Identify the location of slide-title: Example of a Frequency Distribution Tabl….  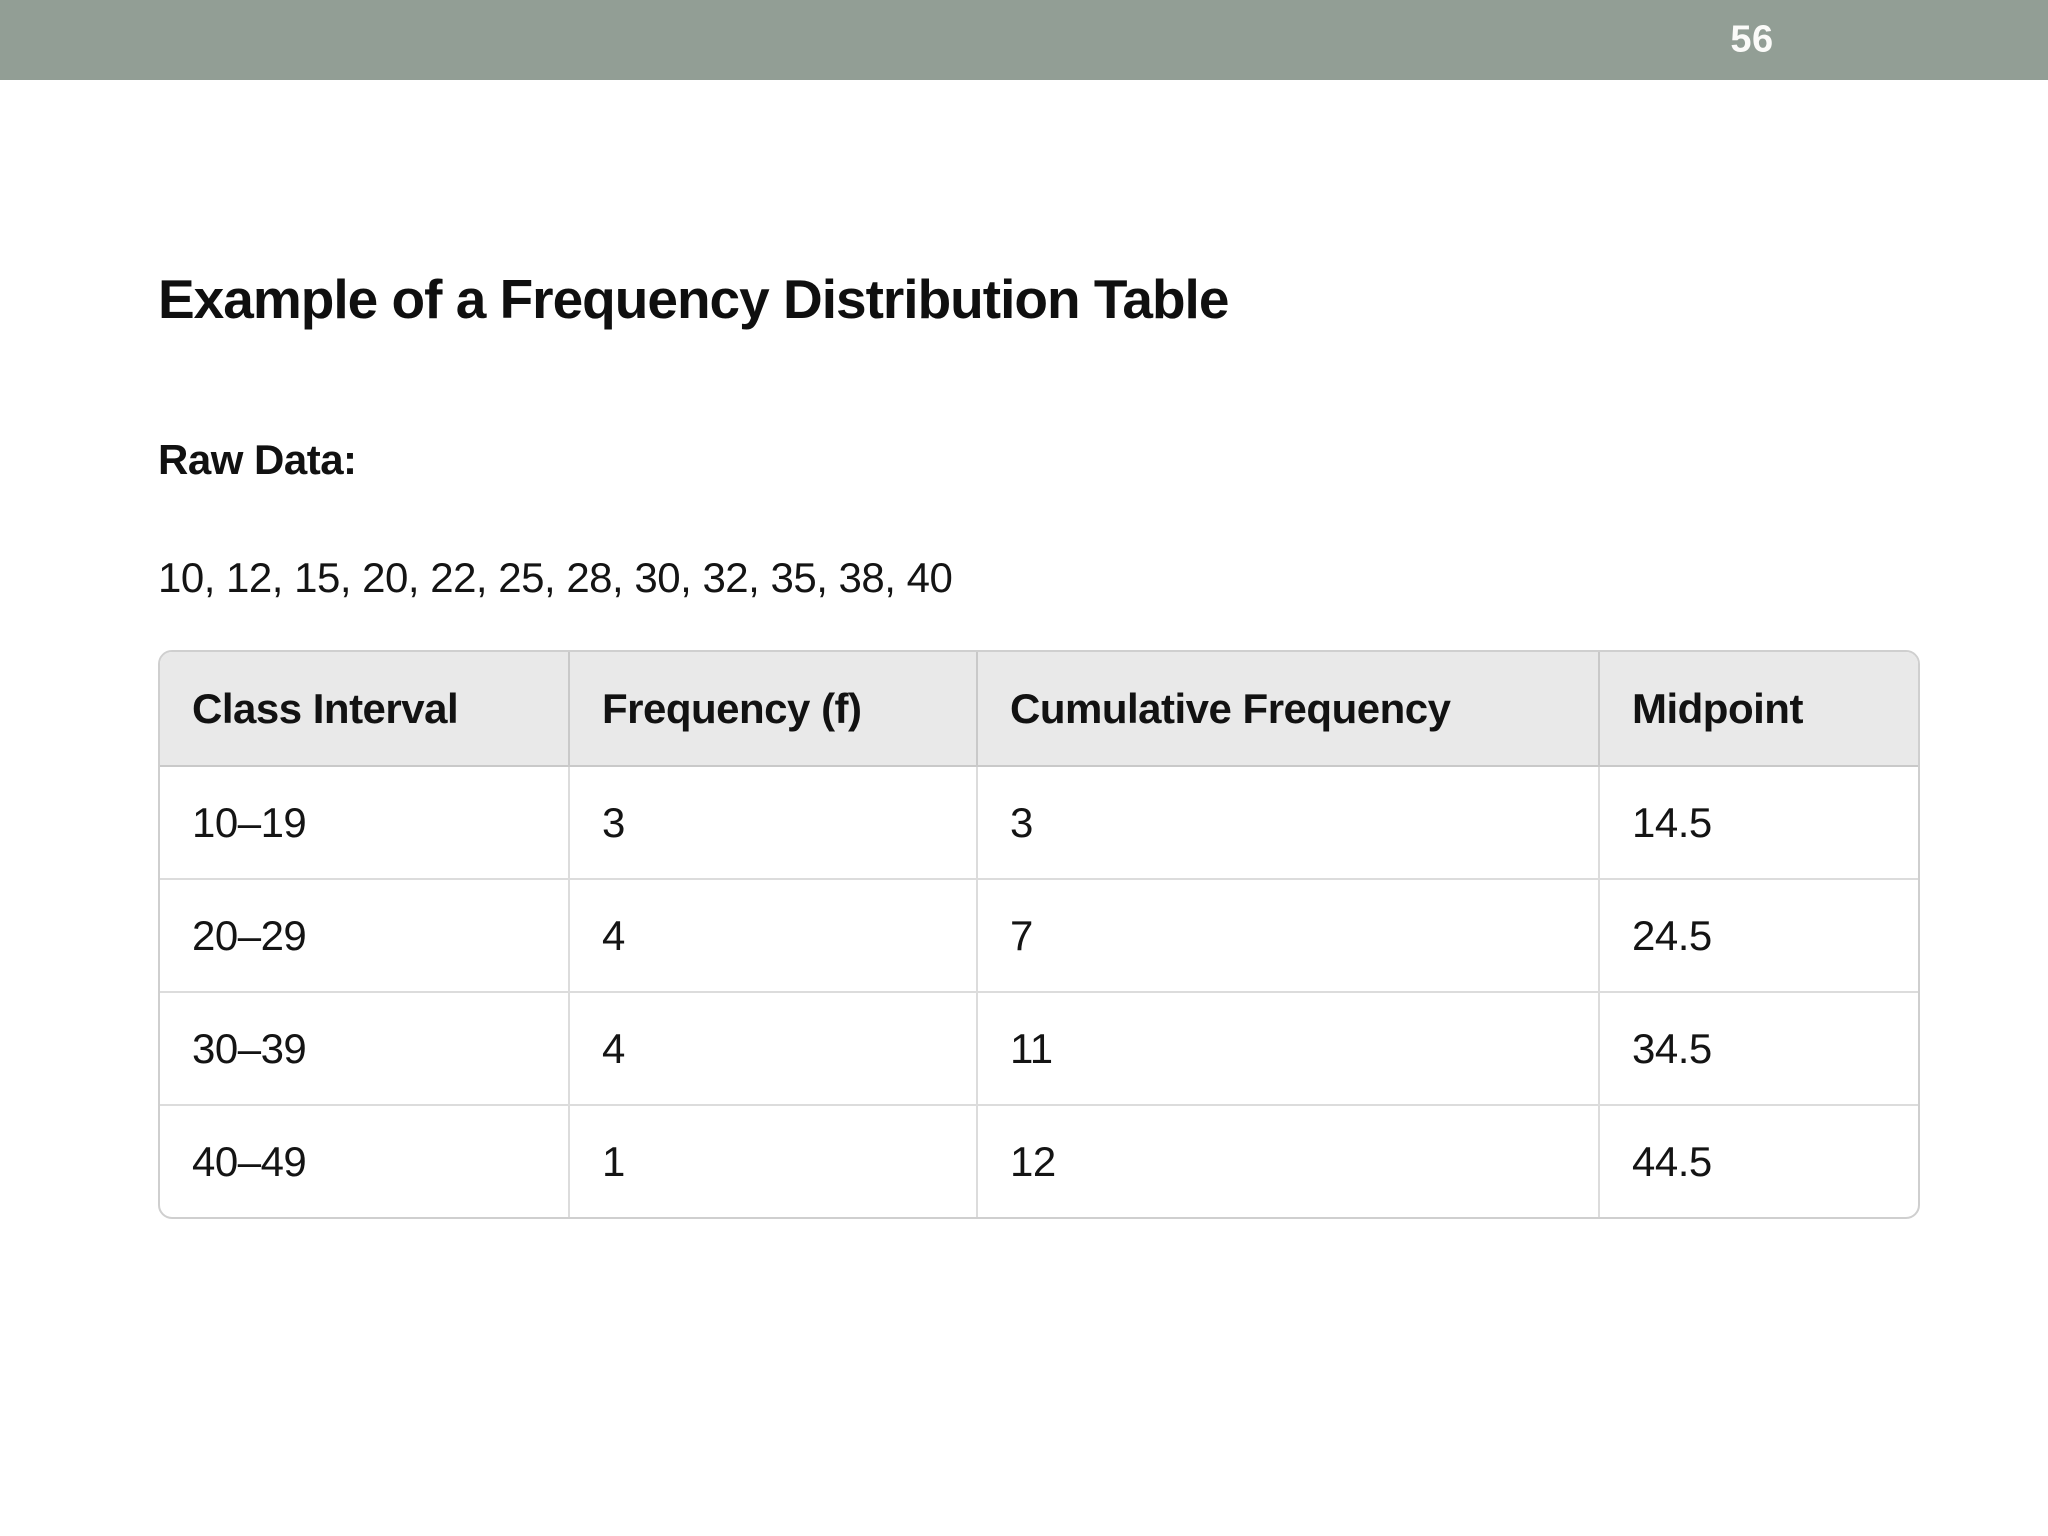
(693, 299).